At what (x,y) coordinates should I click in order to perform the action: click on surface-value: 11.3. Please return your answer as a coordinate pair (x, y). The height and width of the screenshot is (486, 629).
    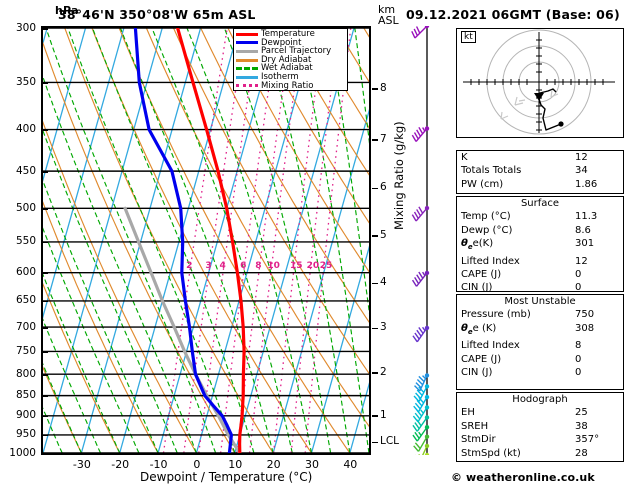
    Looking at the image, I should click on (586, 217).